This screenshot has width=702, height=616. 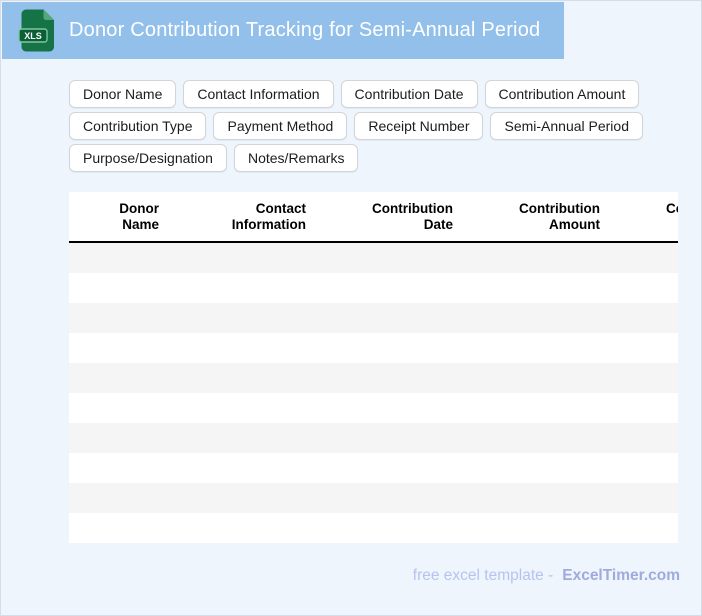 What do you see at coordinates (562, 94) in the screenshot?
I see `chip-contribution-amount: Contribution Amount` at bounding box center [562, 94].